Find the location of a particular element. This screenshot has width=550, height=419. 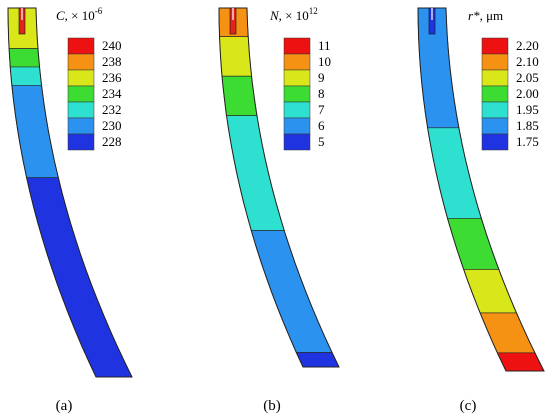

legend-value: 228 is located at coordinates (112, 141).